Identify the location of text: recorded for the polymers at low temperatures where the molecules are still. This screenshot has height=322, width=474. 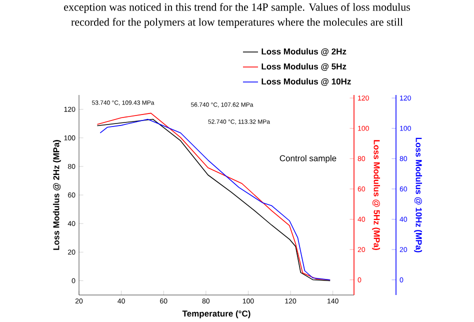
(237, 23).